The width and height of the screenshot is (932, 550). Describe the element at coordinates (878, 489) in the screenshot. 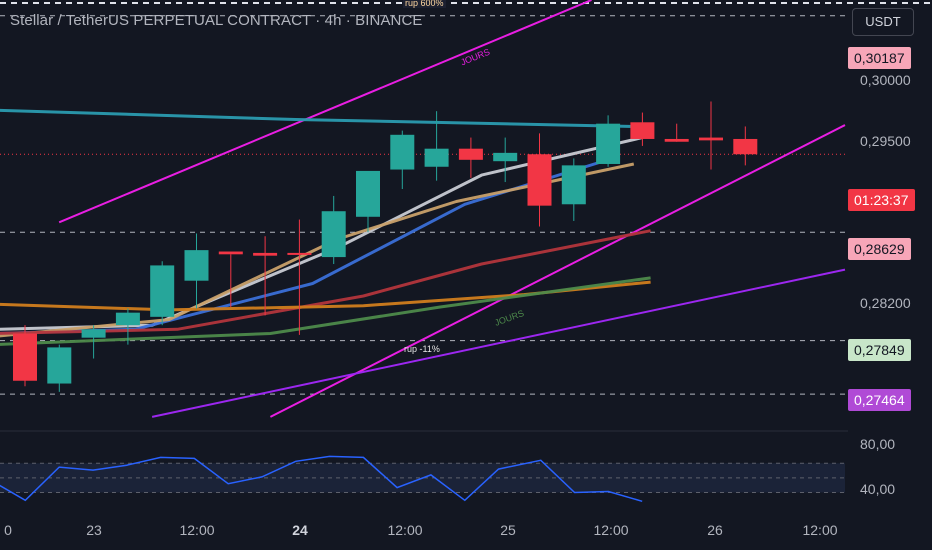

I see `oscillator-axis-label: 40,00` at that location.